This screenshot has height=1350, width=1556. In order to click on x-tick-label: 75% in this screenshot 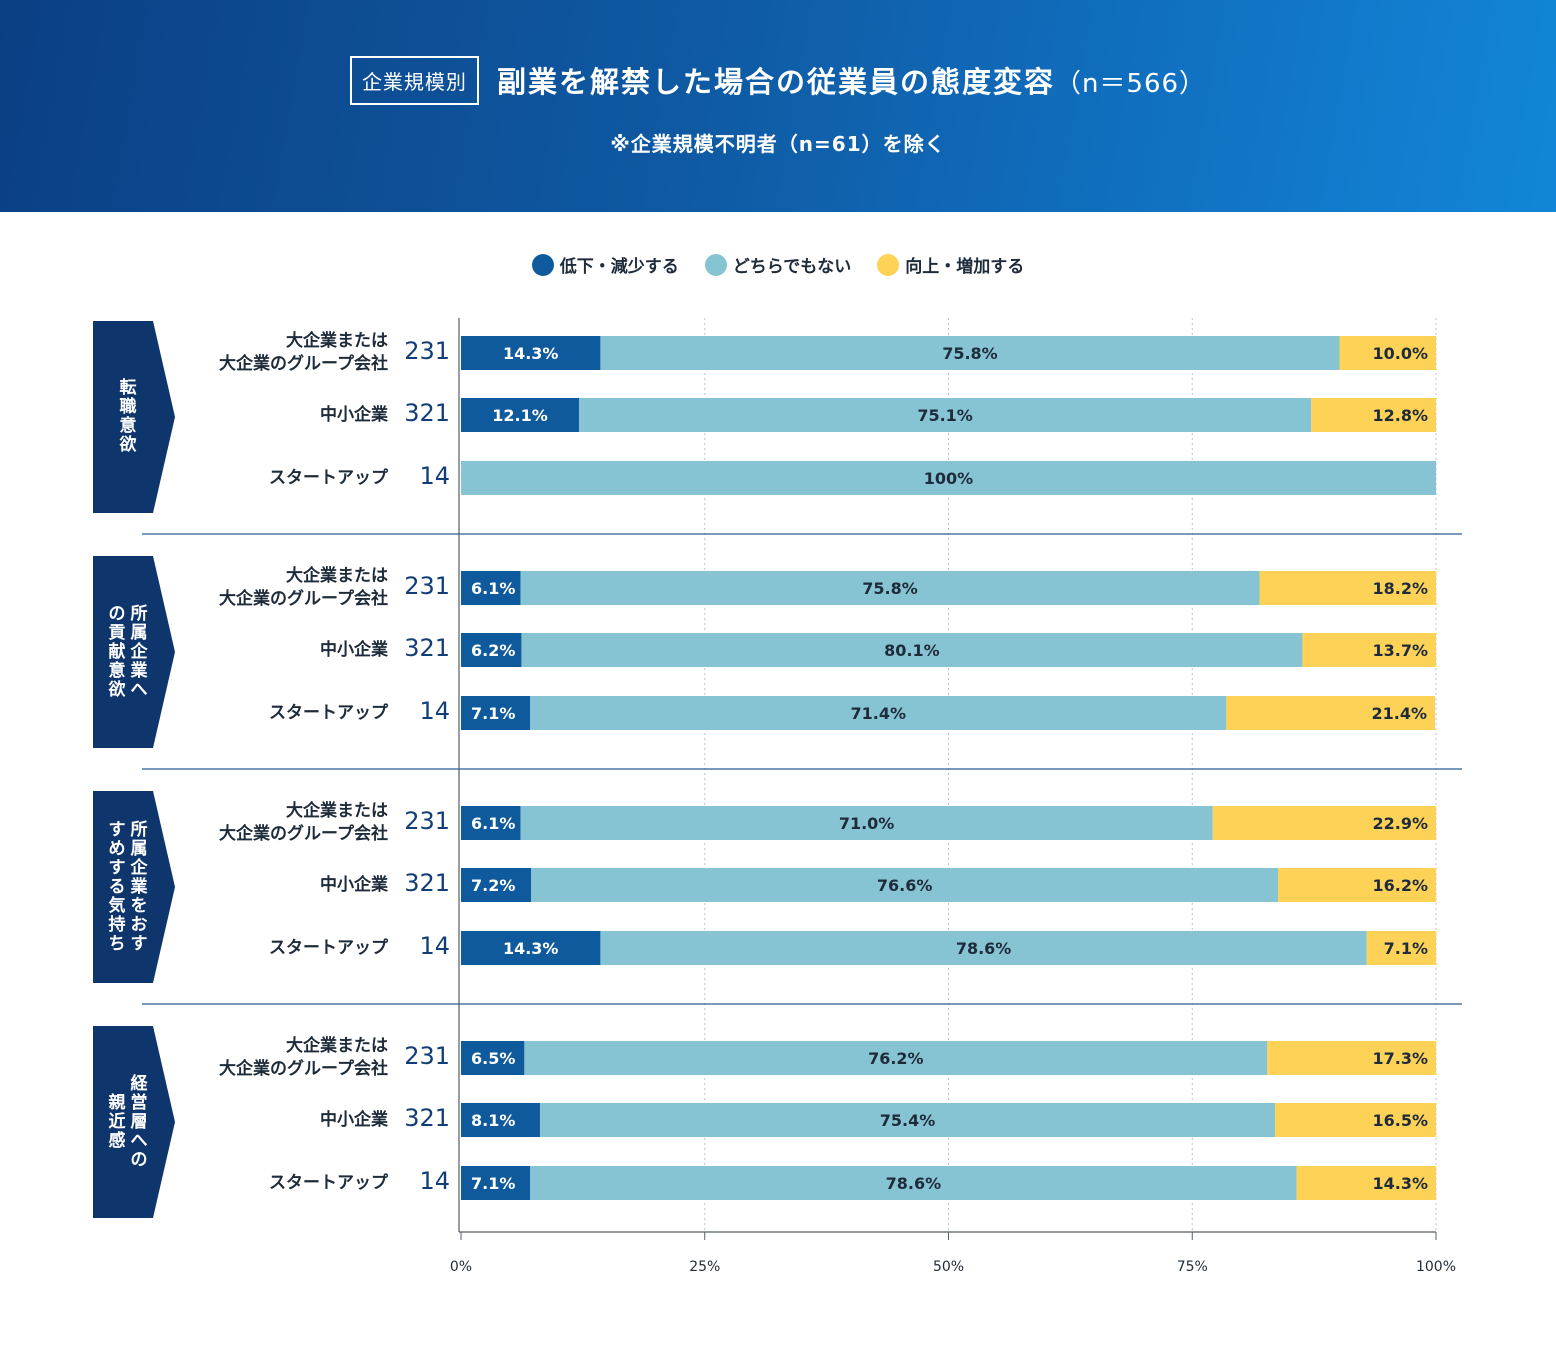, I will do `click(1192, 1267)`.